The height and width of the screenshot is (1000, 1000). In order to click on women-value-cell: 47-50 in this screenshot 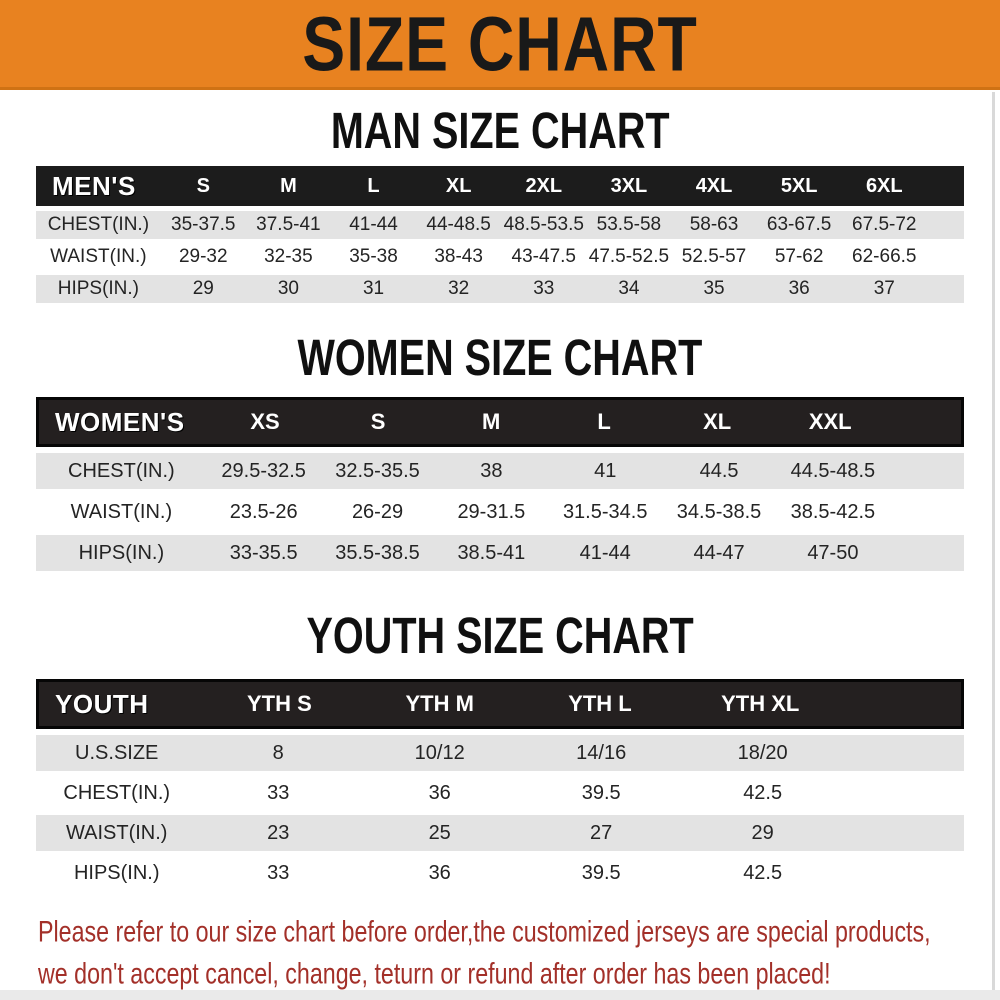, I will do `click(833, 552)`.